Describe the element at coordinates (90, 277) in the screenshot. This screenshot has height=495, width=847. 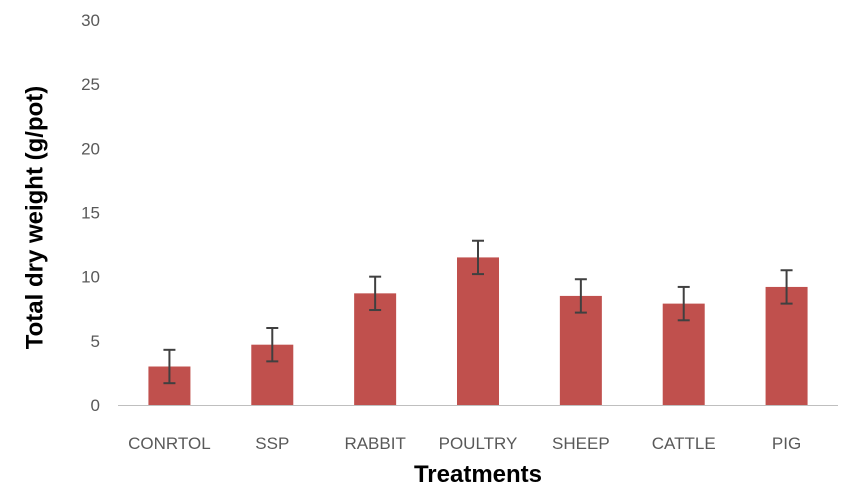
I see `y-tick-label: 10` at that location.